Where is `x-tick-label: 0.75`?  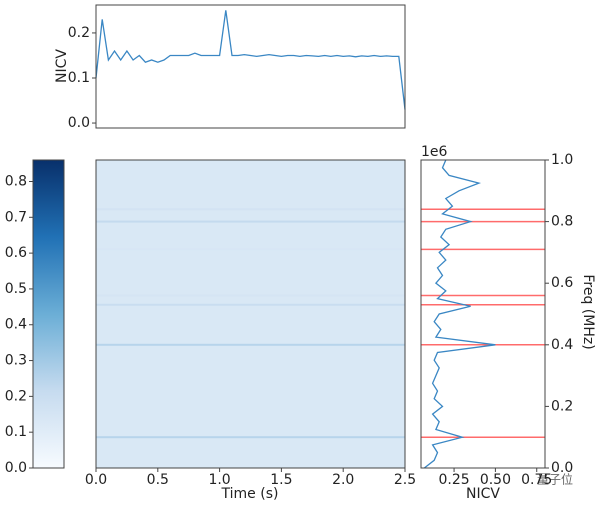 x-tick-label: 0.75 is located at coordinates (536, 480).